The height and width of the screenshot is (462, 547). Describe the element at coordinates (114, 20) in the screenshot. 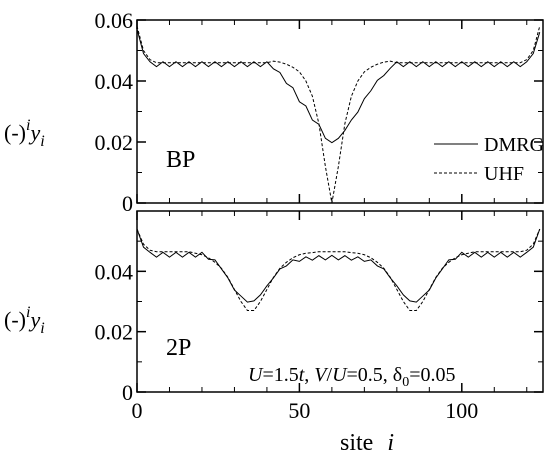

I see `y-tick-label: 0.06` at that location.